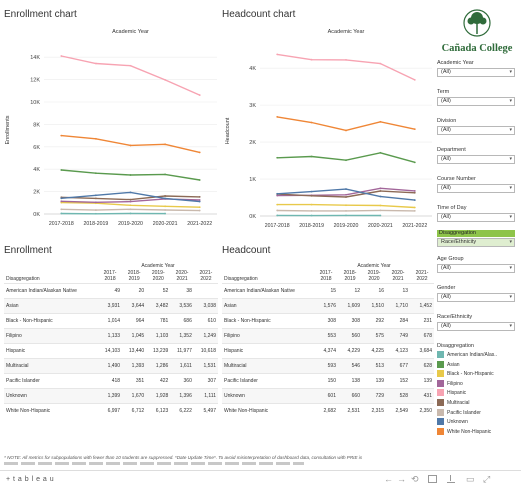  Describe the element at coordinates (467, 355) in the screenshot. I see `legend-item: American Indian/Alas..` at that location.